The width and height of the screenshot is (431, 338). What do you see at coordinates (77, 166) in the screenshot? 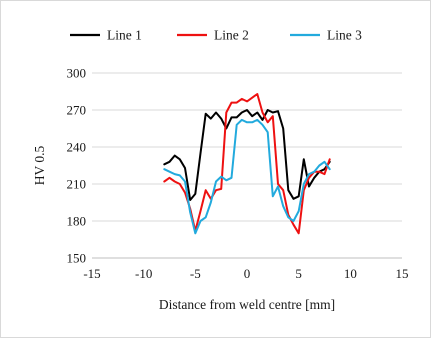
I see `y-tick-labels: 150 180 210 240 270 300` at bounding box center [77, 166].